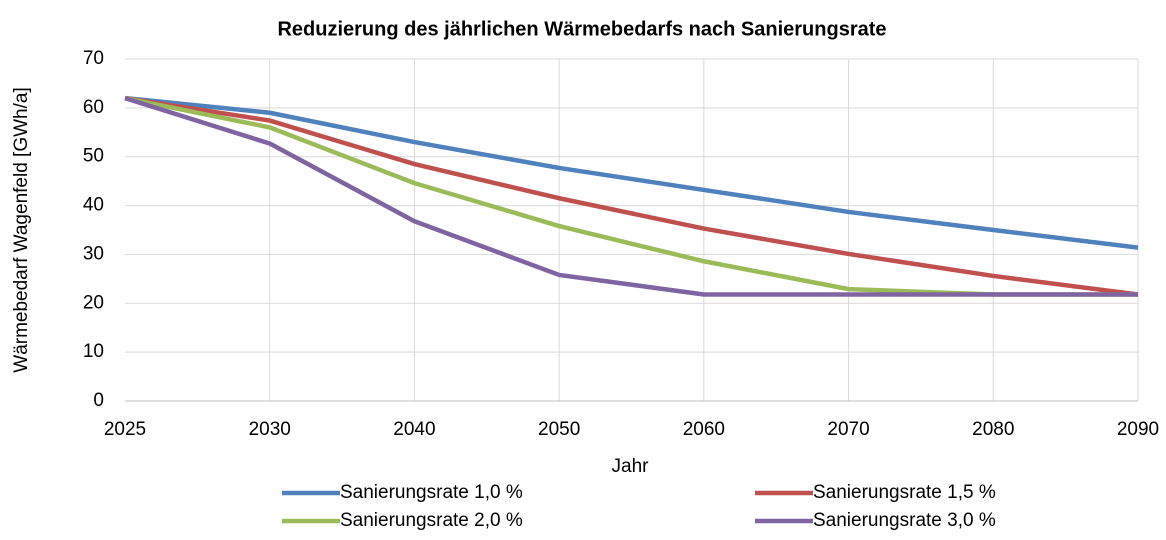 Image resolution: width=1166 pixels, height=540 pixels. What do you see at coordinates (431, 492) in the screenshot?
I see `legend-label: Sanierungsrate 1,0 %` at bounding box center [431, 492].